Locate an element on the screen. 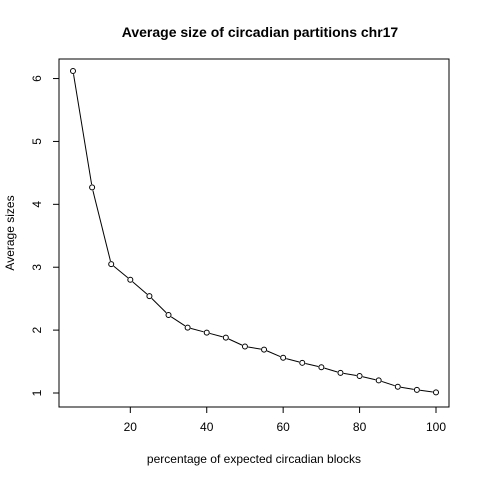 The height and width of the screenshot is (480, 480). x-axis: 20 40 60 80 100 is located at coordinates (285, 420).